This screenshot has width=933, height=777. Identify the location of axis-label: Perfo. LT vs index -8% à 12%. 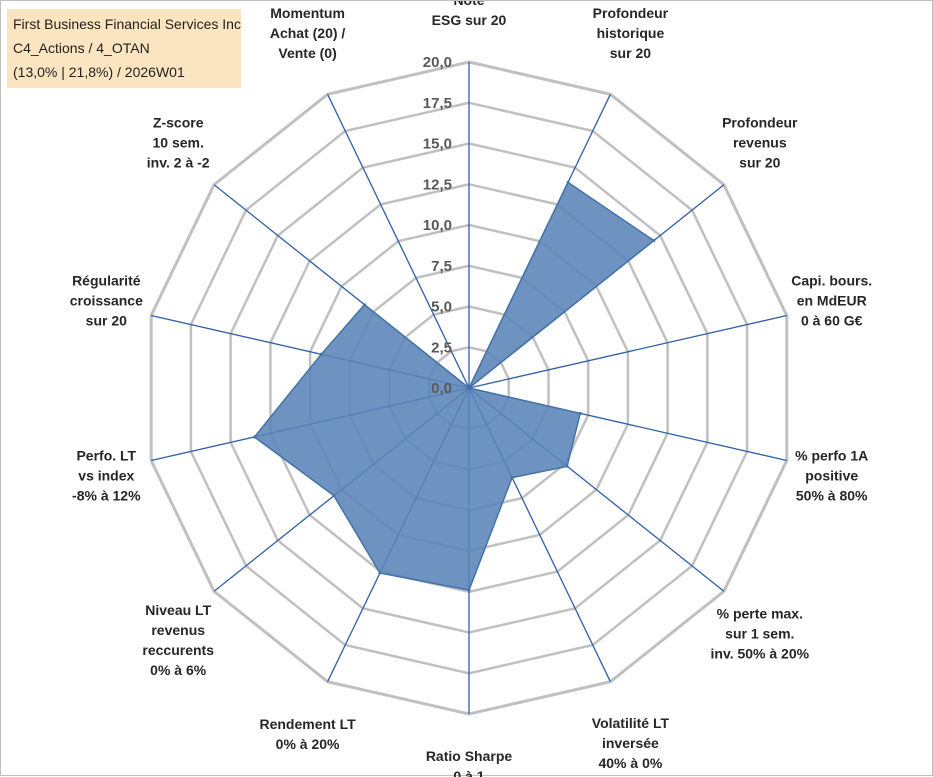
(106, 476).